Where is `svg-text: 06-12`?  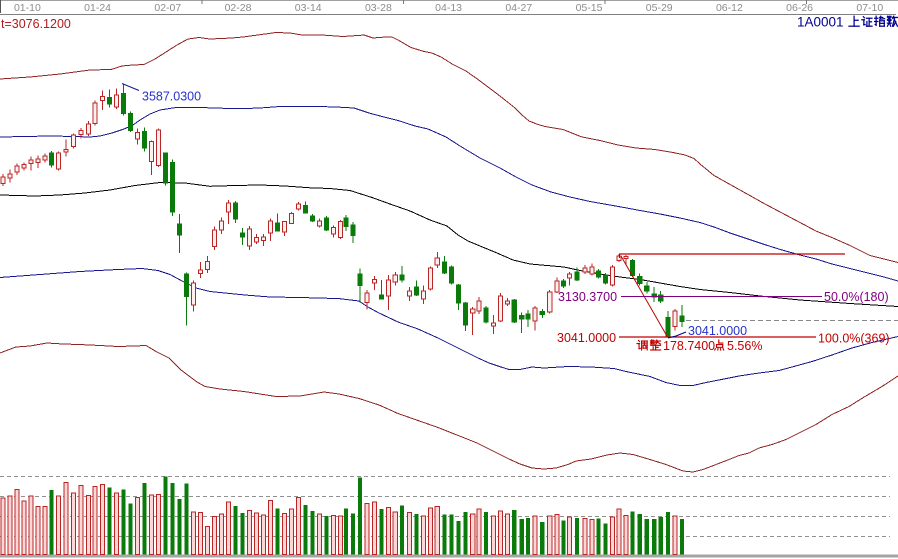
svg-text: 06-12 is located at coordinates (729, 8).